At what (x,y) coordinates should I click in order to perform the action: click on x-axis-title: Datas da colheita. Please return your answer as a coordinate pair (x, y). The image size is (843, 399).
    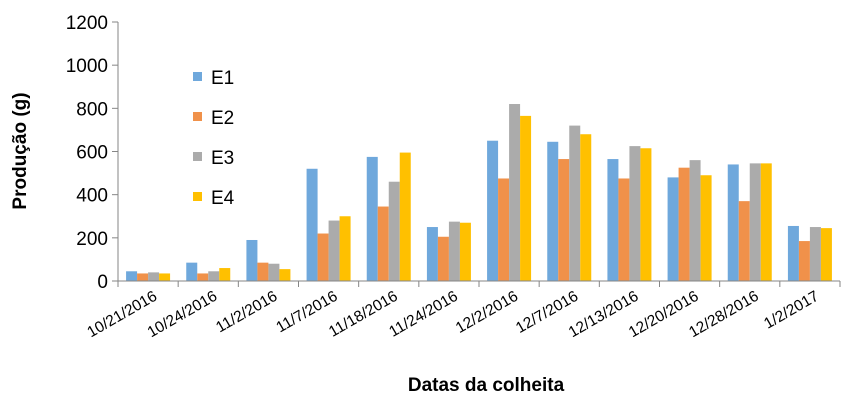
    Looking at the image, I should click on (486, 385).